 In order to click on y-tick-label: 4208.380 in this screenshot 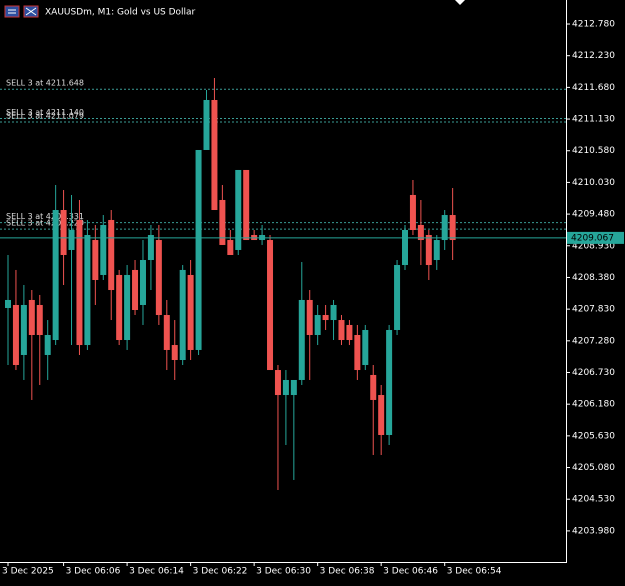, I will do `click(593, 278)`.